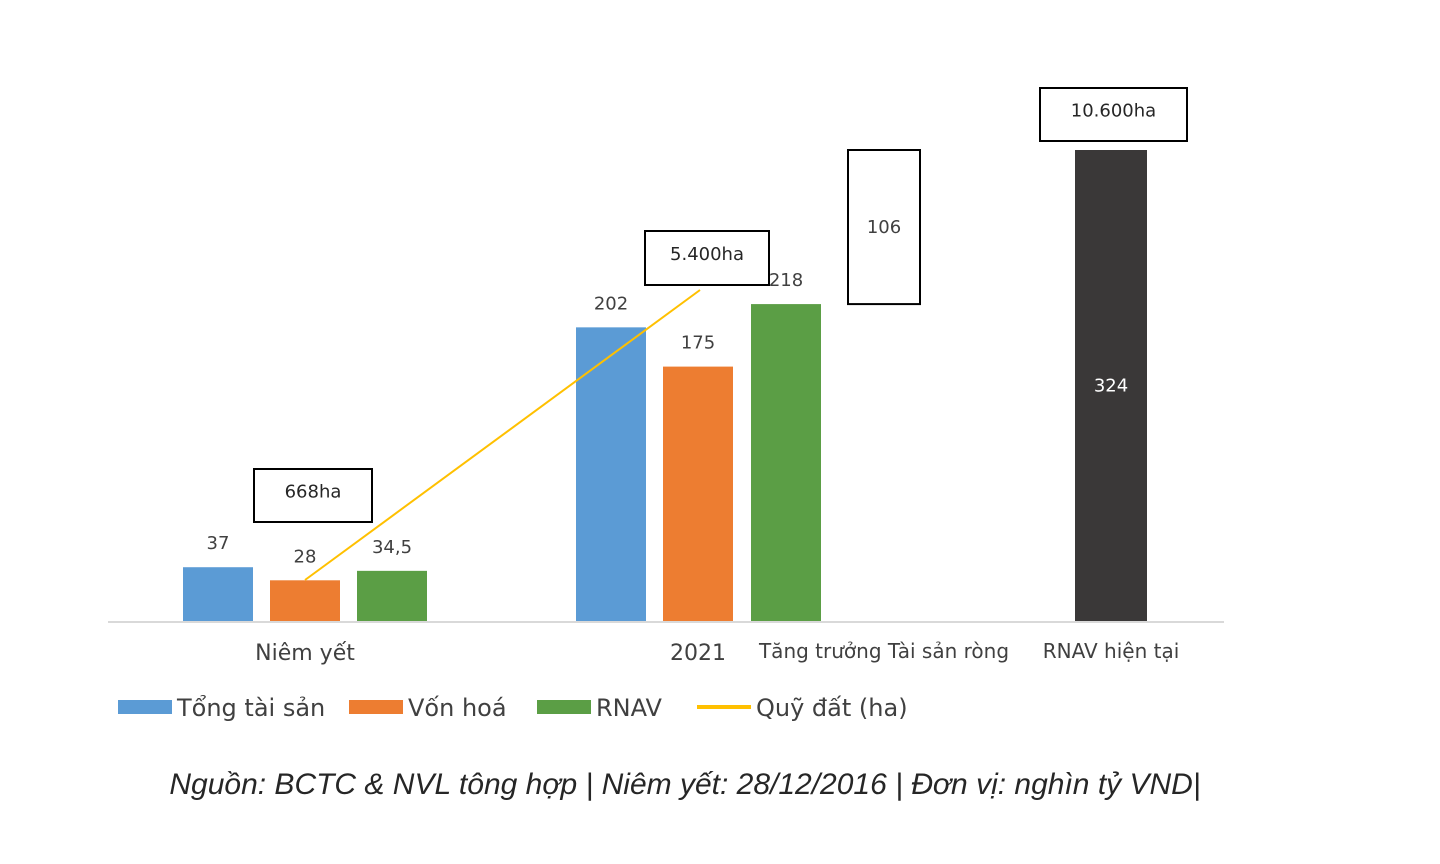 Image resolution: width=1440 pixels, height=864 pixels. I want to click on category-label-1: 2021, so click(698, 653).